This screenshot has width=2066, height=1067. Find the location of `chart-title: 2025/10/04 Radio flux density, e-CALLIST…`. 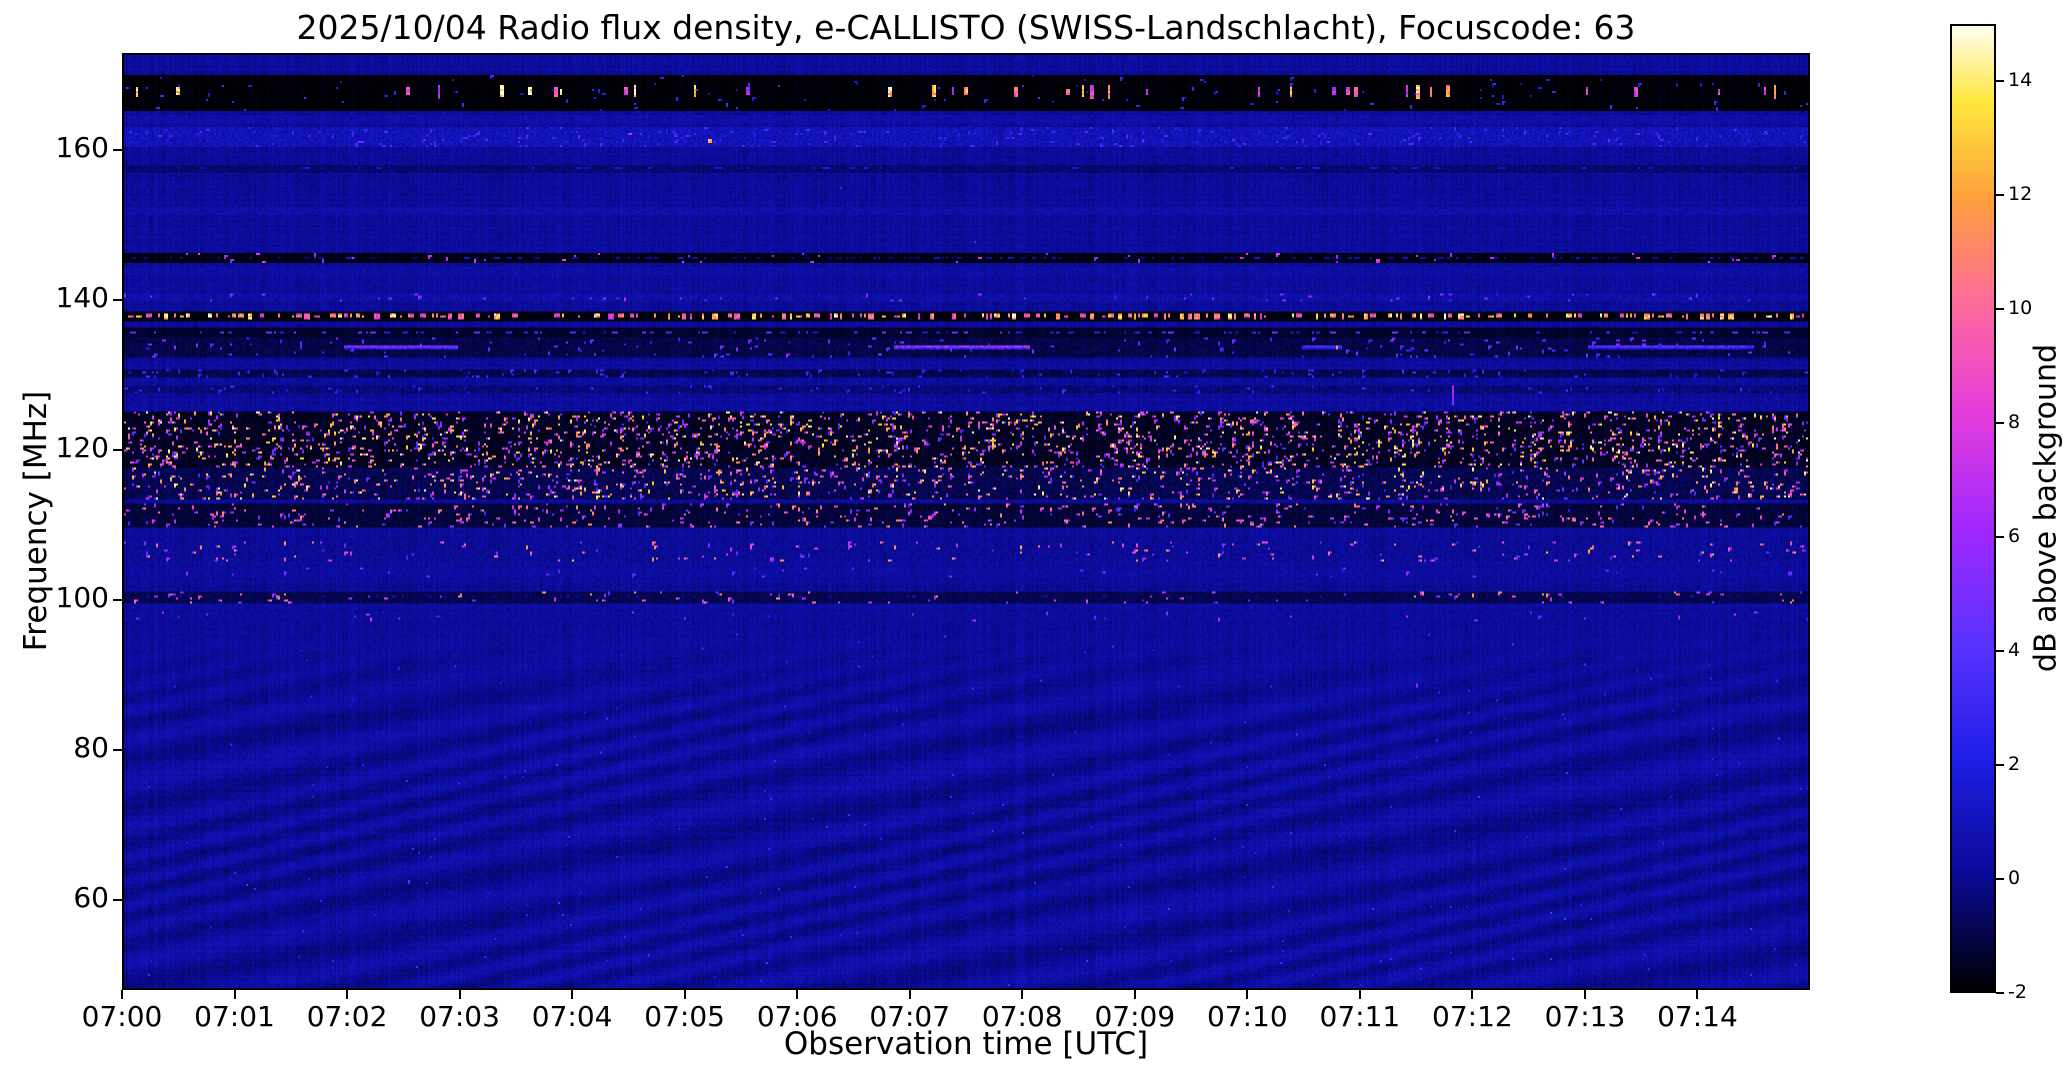

chart-title: 2025/10/04 Radio flux density, e-CALLIST… is located at coordinates (966, 27).